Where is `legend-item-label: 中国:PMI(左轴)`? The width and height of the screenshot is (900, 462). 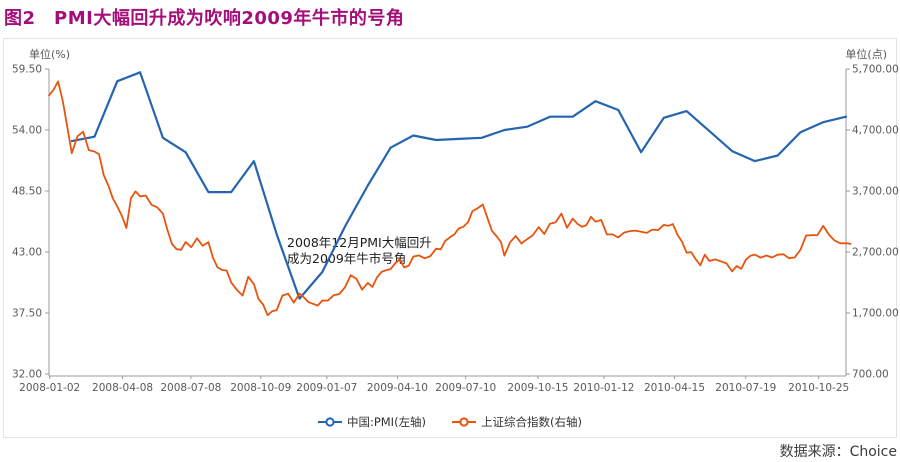
legend-item-label: 中国:PMI(左轴) is located at coordinates (386, 422).